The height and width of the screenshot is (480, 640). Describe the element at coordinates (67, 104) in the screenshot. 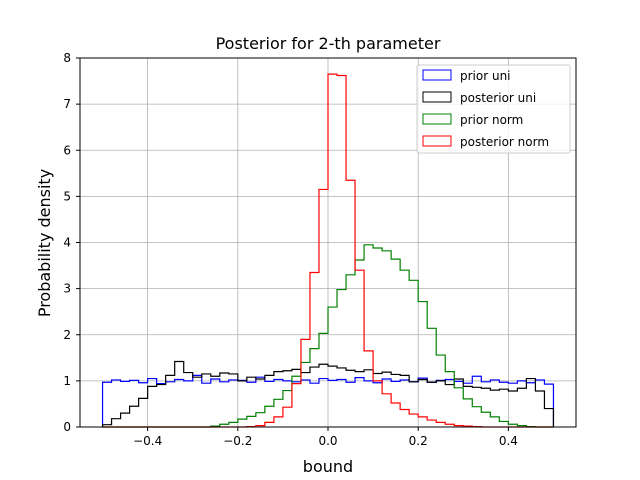

I see `y-tick-label: 7` at that location.